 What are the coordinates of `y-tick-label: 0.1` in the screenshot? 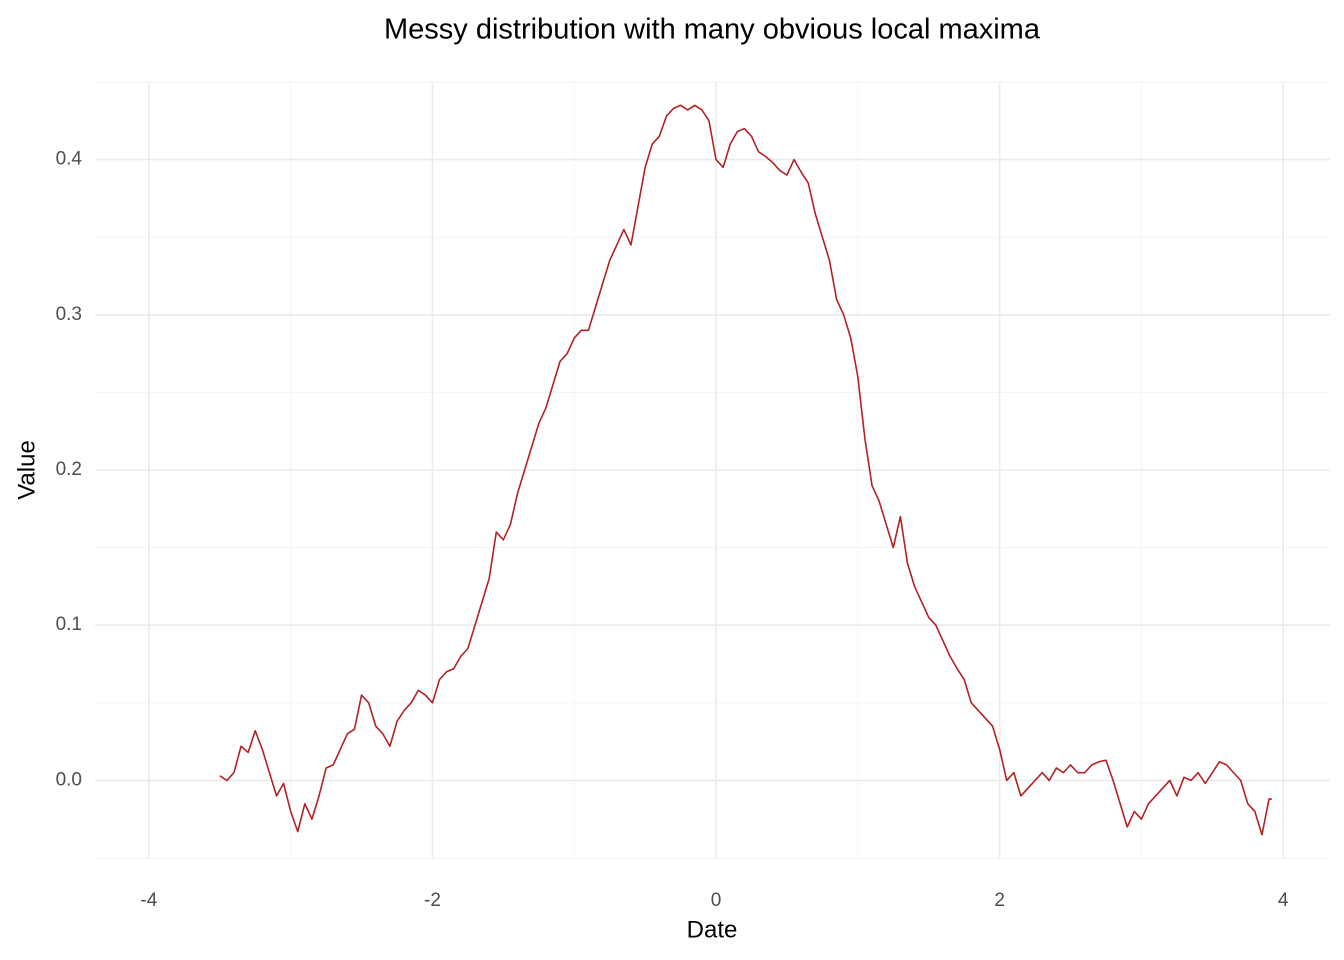 It's located at (69, 624).